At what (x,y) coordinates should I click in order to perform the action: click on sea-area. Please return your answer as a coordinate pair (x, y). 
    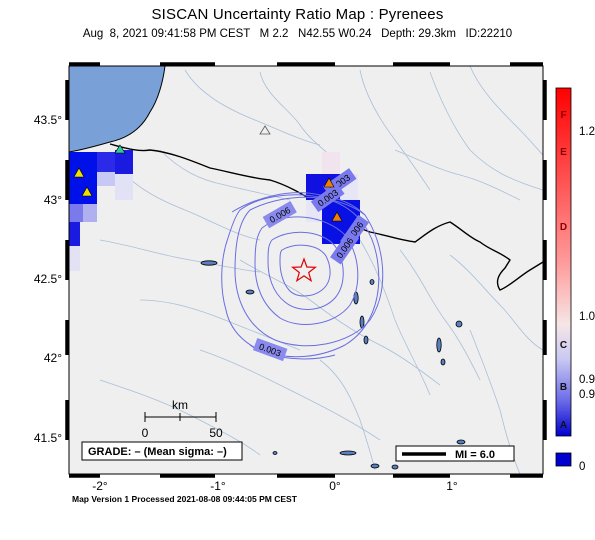
    Looking at the image, I should click on (117, 109).